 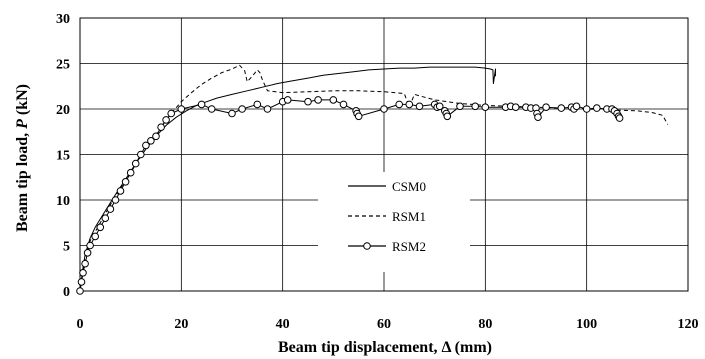 I want to click on y-tick-label: 5, so click(x=66, y=247).